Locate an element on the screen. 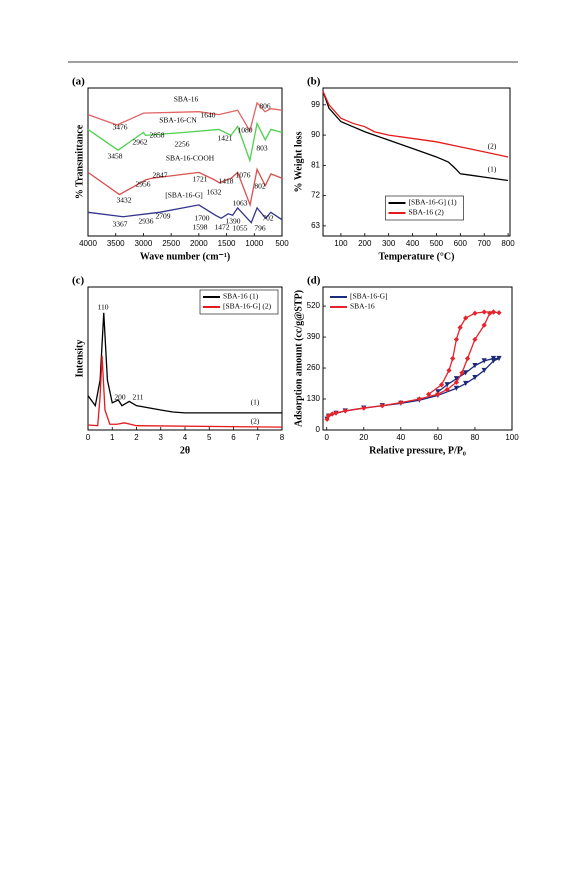 Image resolution: width=585 pixels, height=888 pixels. x-tick-label: 400 is located at coordinates (413, 243).